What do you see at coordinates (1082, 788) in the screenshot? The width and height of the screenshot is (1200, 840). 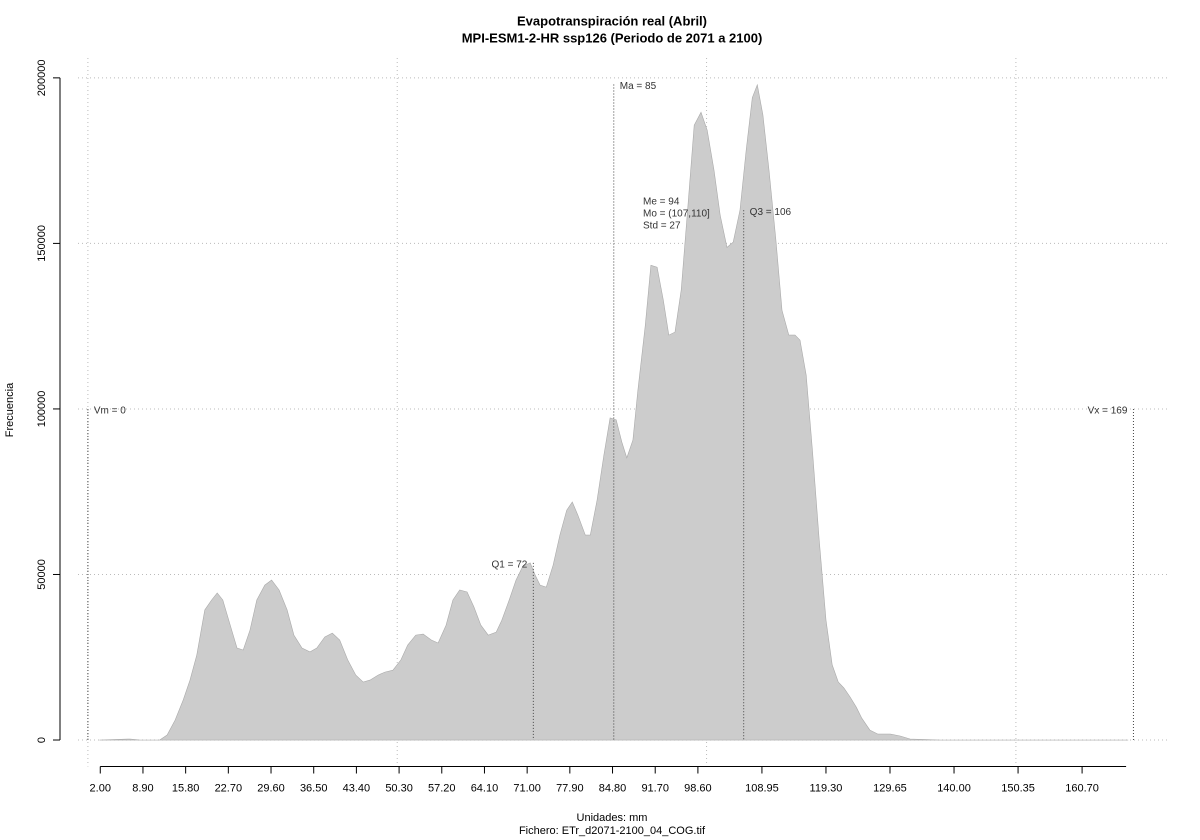 I see `x-tick-label: 160.70` at bounding box center [1082, 788].